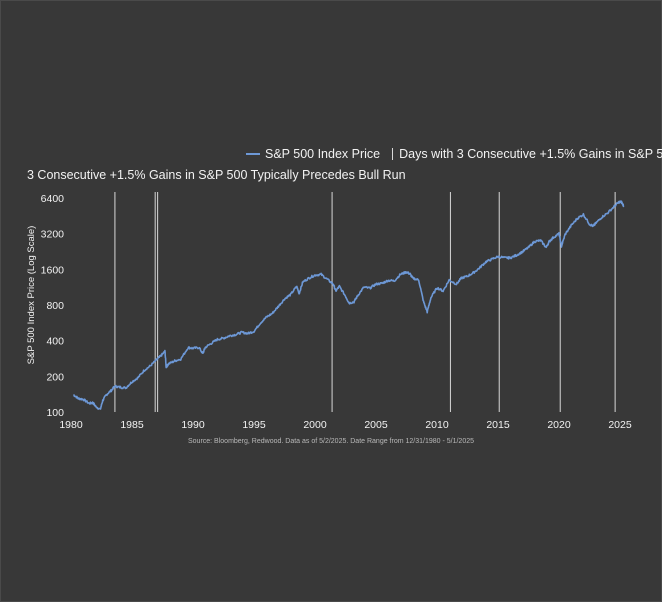 The width and height of the screenshot is (662, 602). I want to click on legend-series-label: S&P 500 Index Price, so click(323, 154).